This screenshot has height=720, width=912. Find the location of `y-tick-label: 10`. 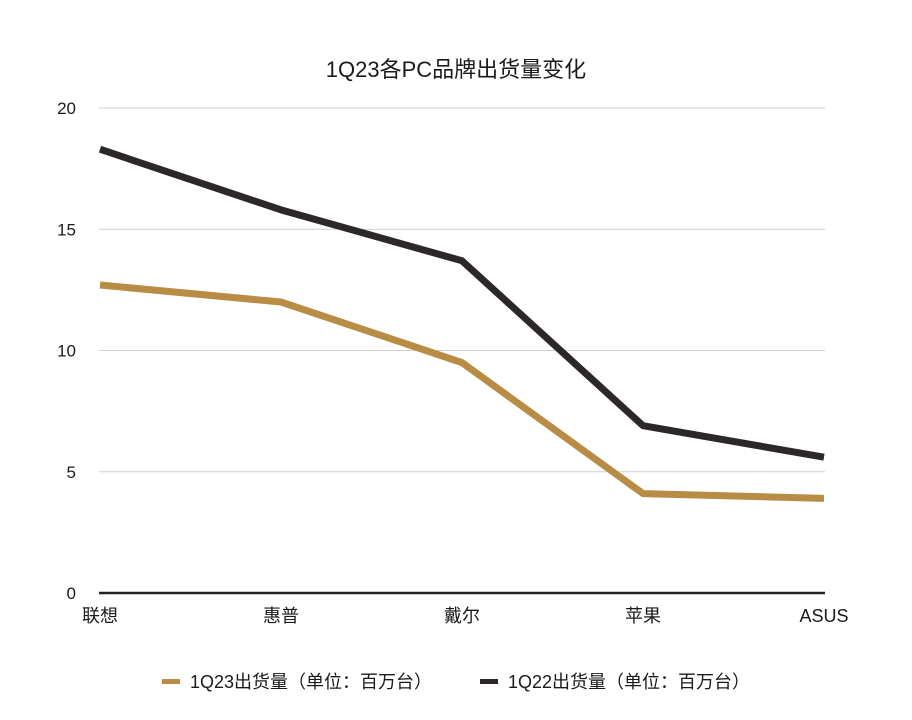

y-tick-label: 10 is located at coordinates (66, 351).